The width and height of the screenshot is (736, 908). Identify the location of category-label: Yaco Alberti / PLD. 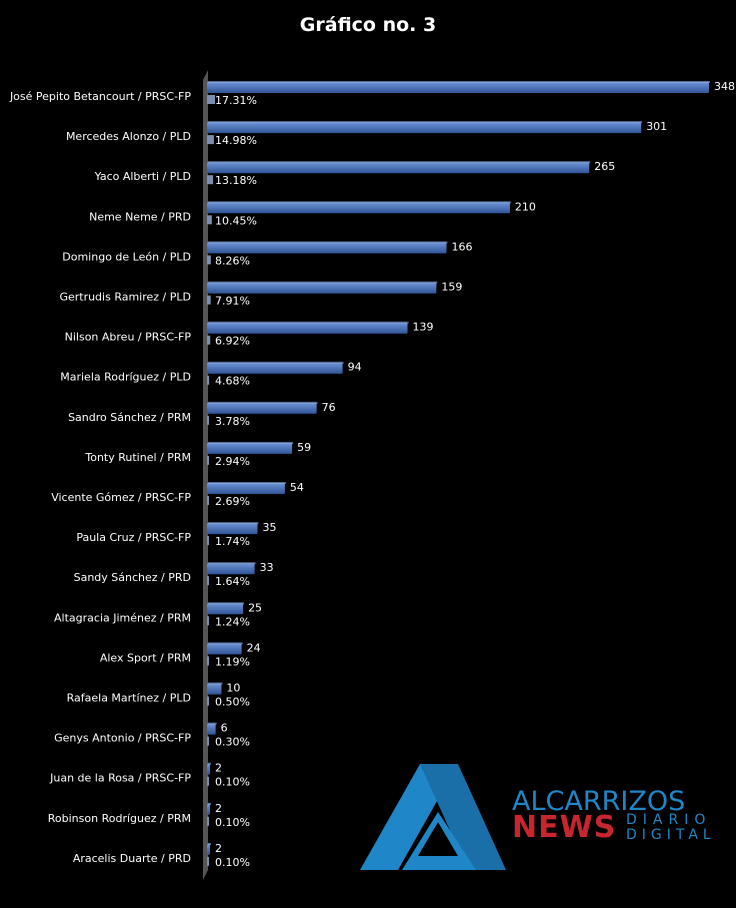
(142, 176).